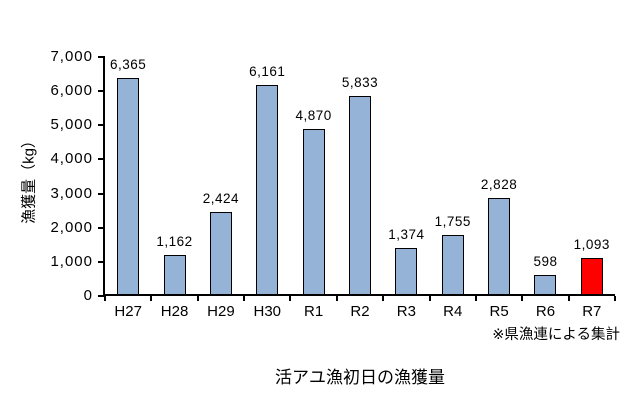  Describe the element at coordinates (452, 221) in the screenshot. I see `bar-value-label: 1,755` at that location.